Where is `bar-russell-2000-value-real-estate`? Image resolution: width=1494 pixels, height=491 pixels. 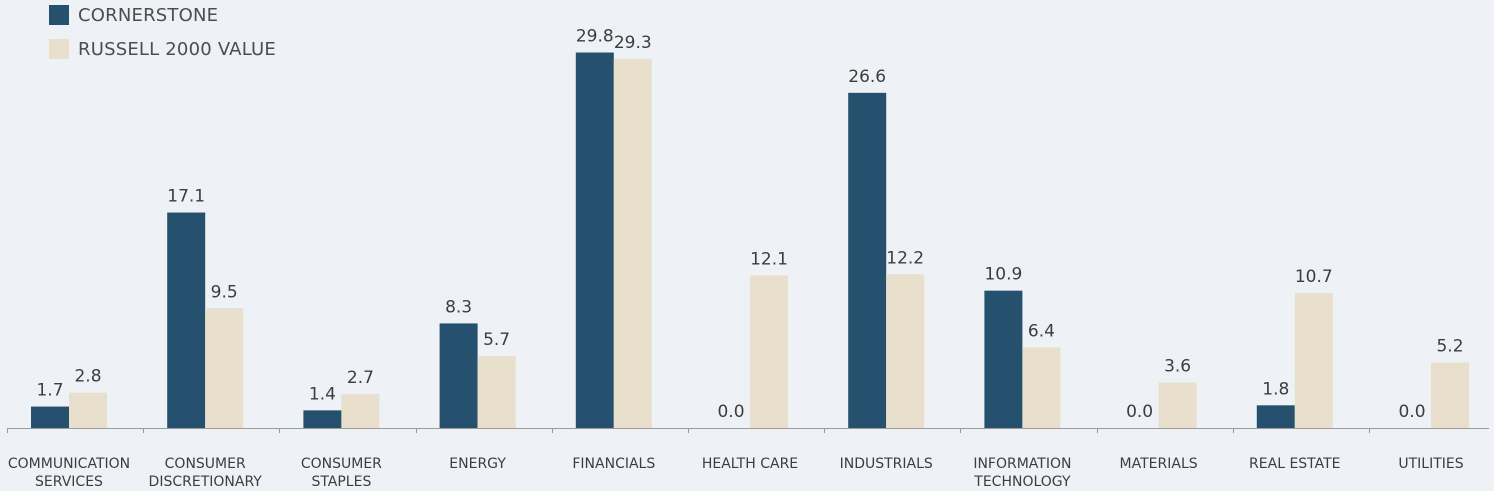
bar-russell-2000-value-real-estate is located at coordinates (1313, 360).